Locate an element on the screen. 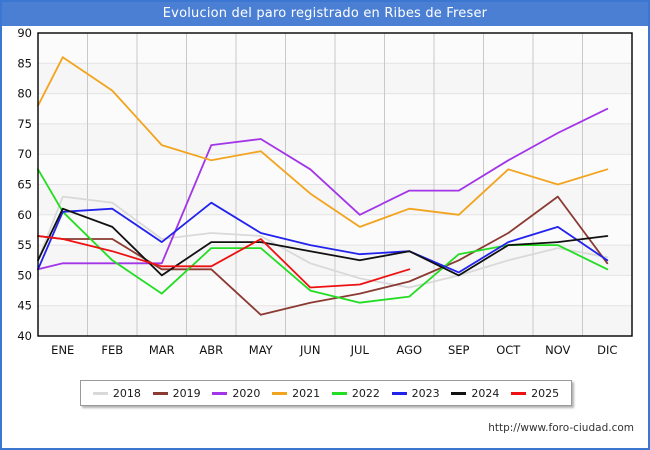 This screenshot has width=650, height=450. y-tick-label: 65 is located at coordinates (24, 185).